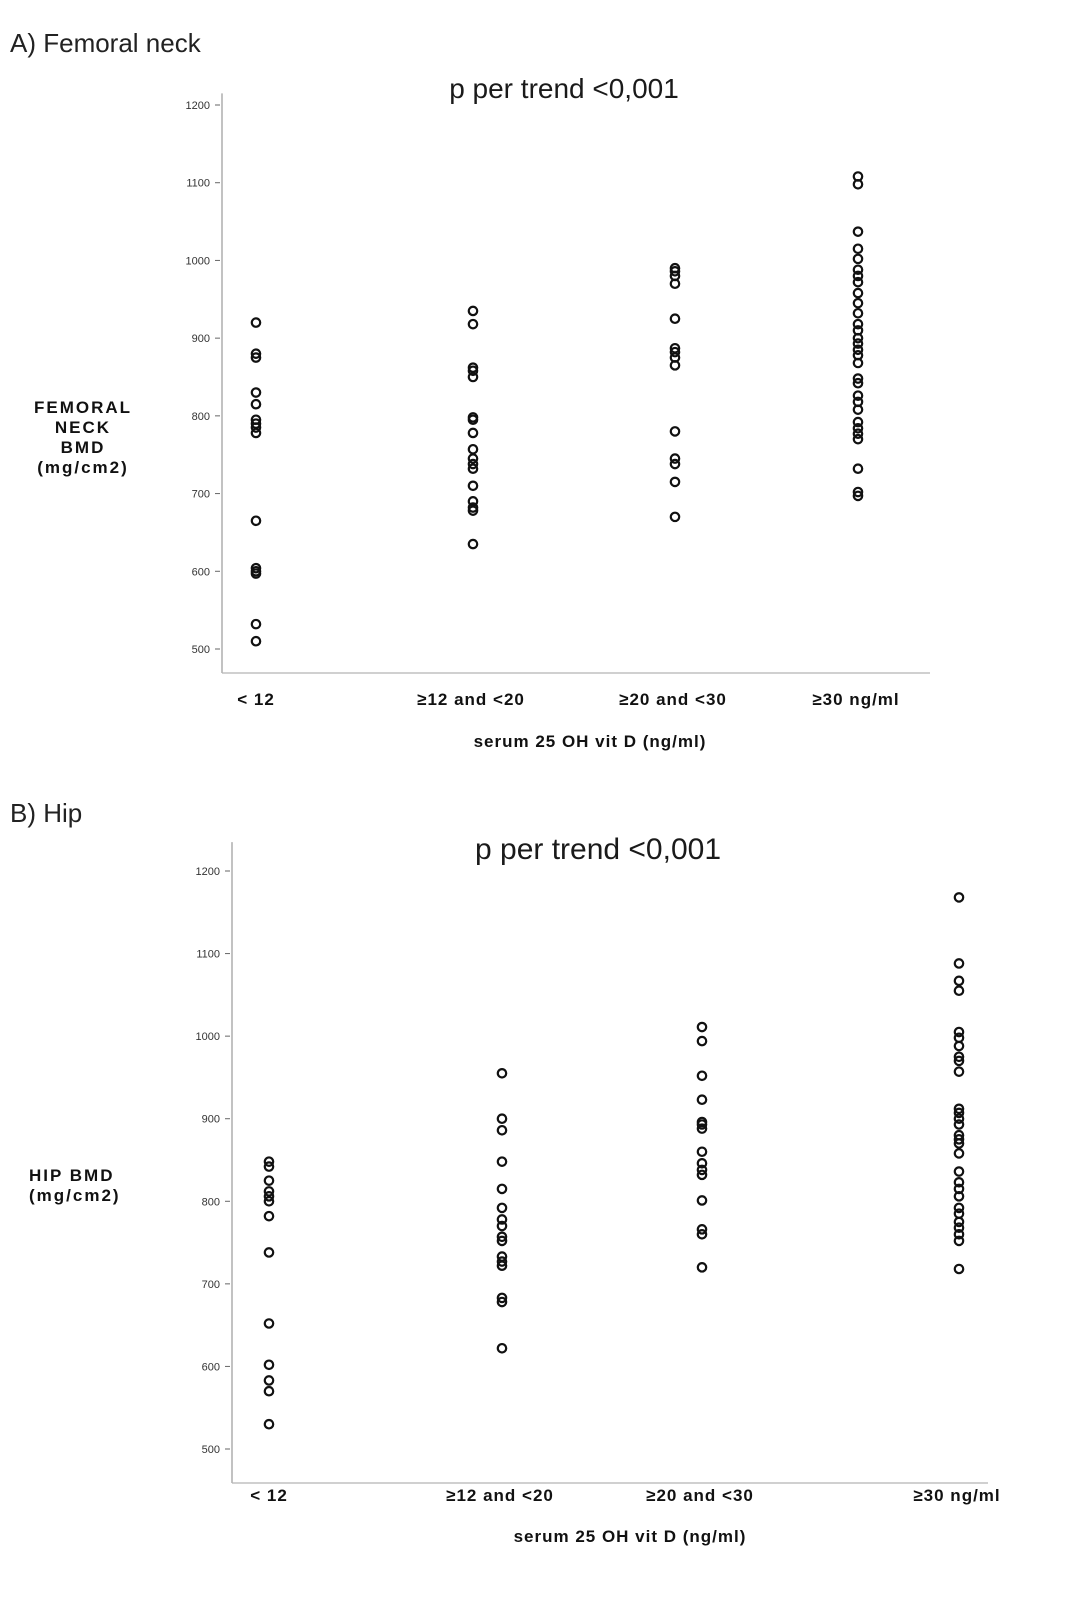 This screenshot has height=1603, width=1088. What do you see at coordinates (201, 572) in the screenshot?
I see `panel-a-y-tick-label: 600` at bounding box center [201, 572].